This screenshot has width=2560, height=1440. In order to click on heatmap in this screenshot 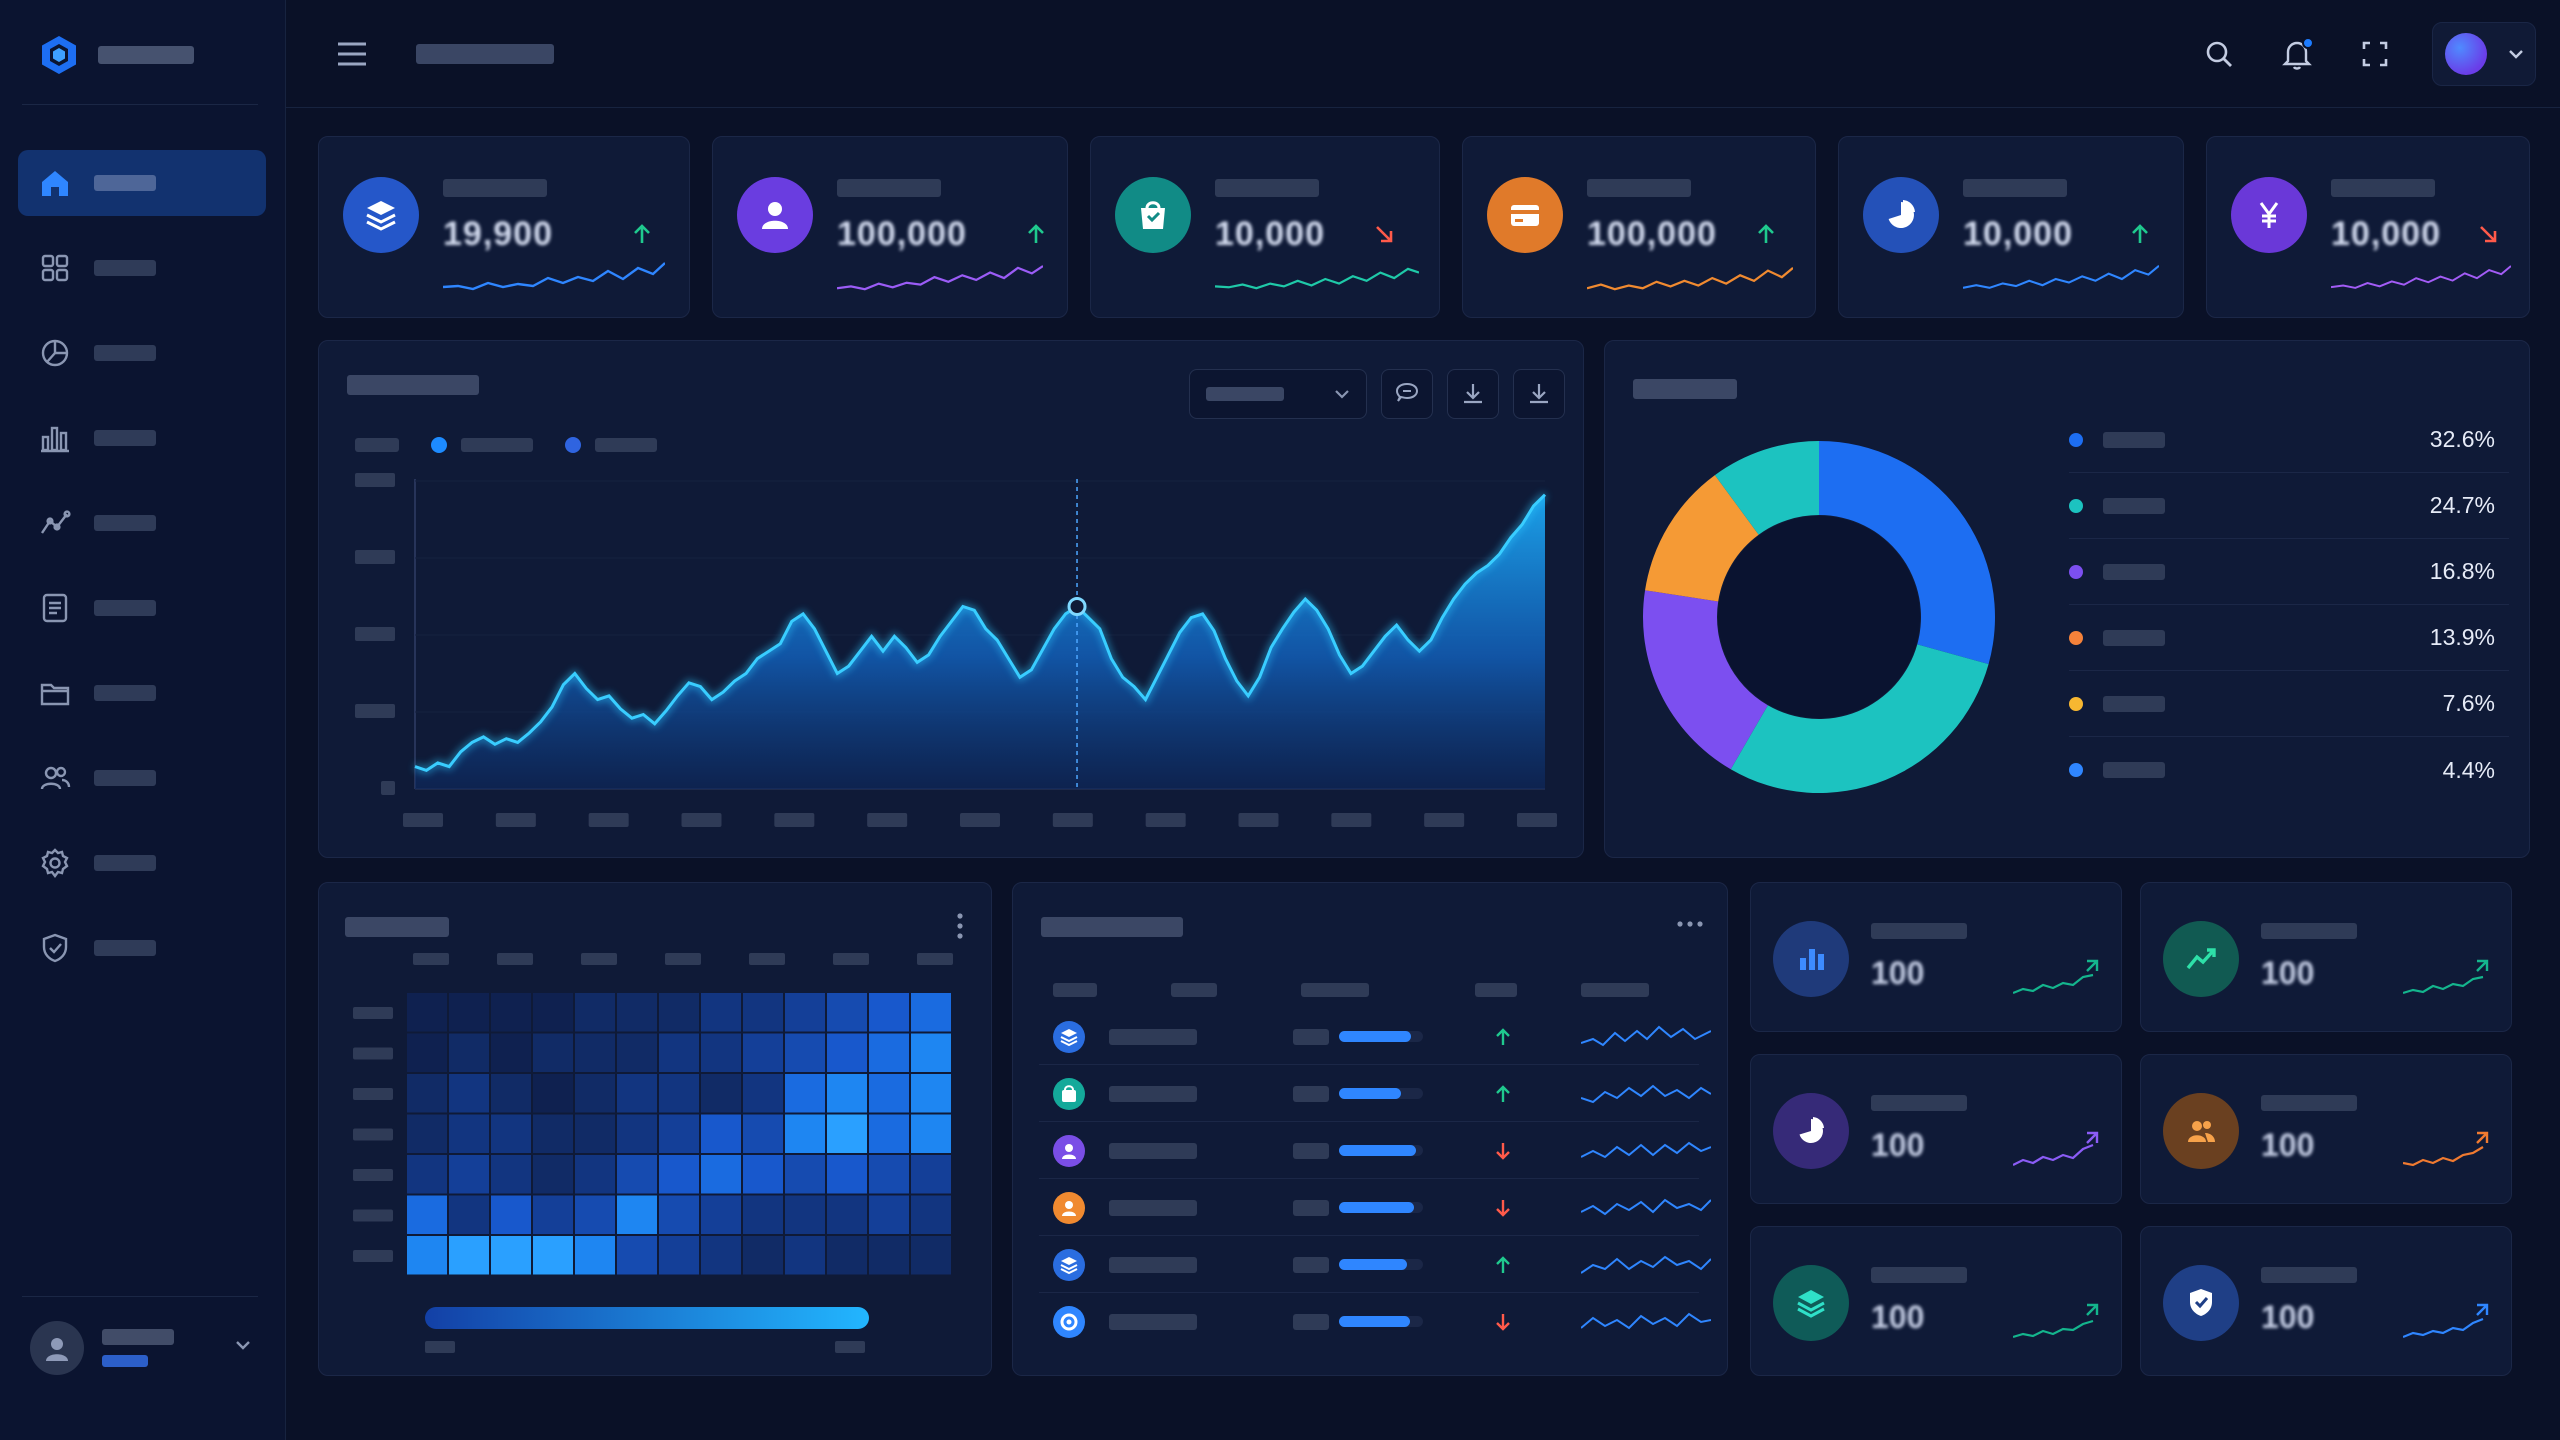, I will do `click(656, 1130)`.